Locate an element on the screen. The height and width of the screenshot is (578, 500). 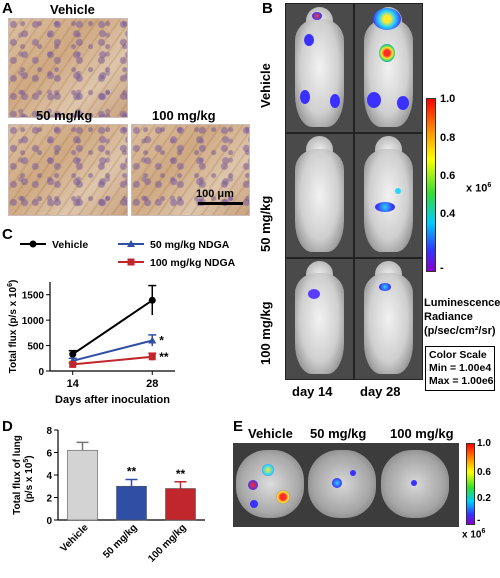
panel-b-row-50: 50 mg/kg is located at coordinates (265, 223).